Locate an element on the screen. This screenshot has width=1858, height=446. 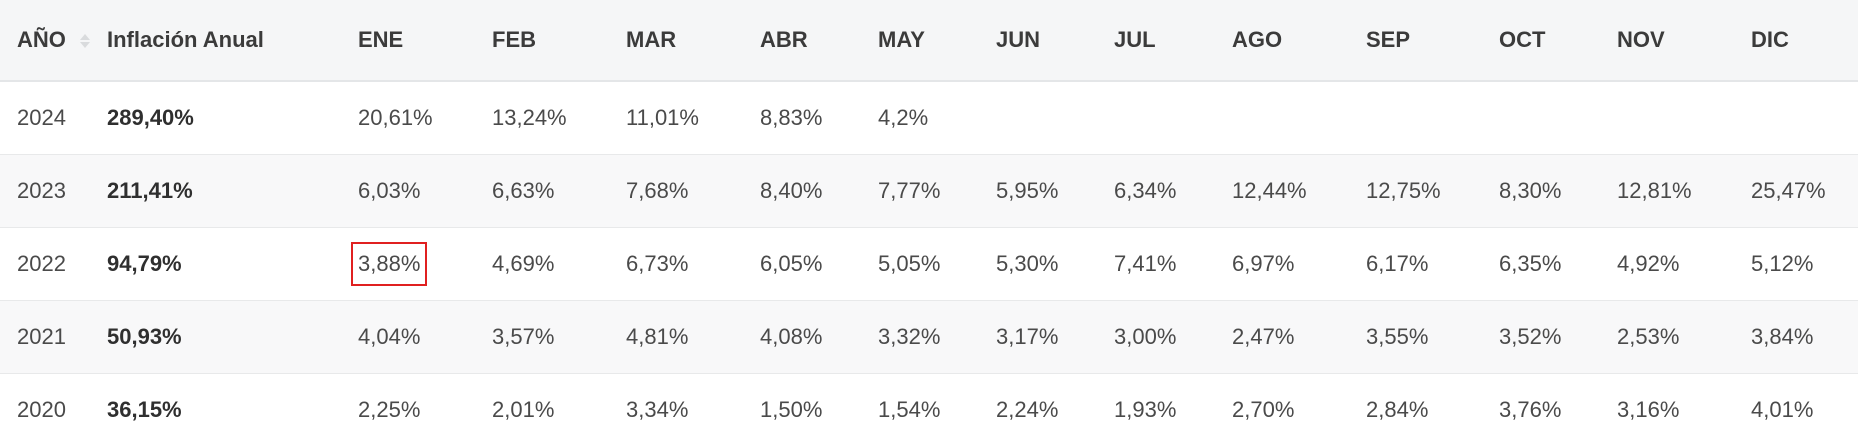
month-cell: 2,53% is located at coordinates (1648, 336).